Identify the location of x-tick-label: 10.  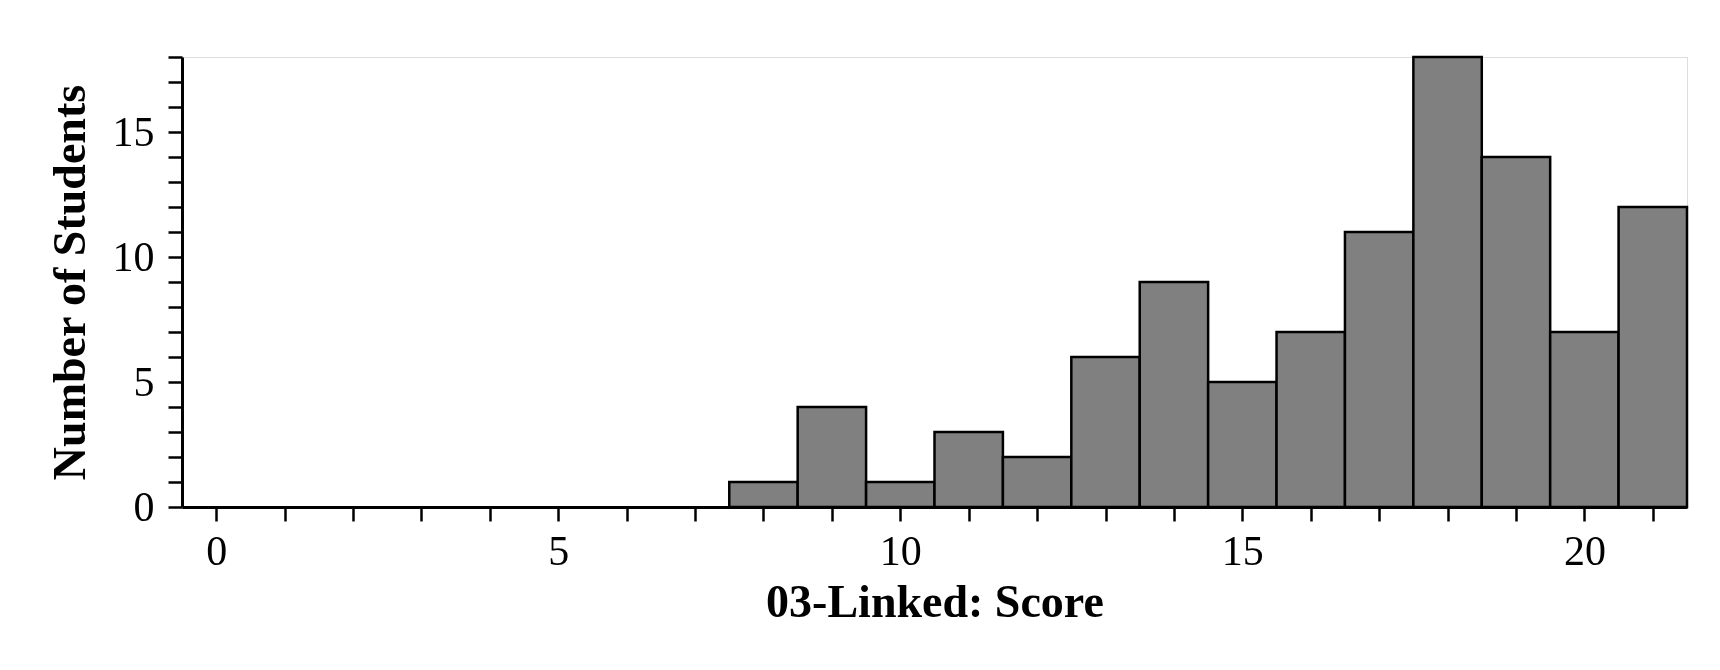
(900, 550).